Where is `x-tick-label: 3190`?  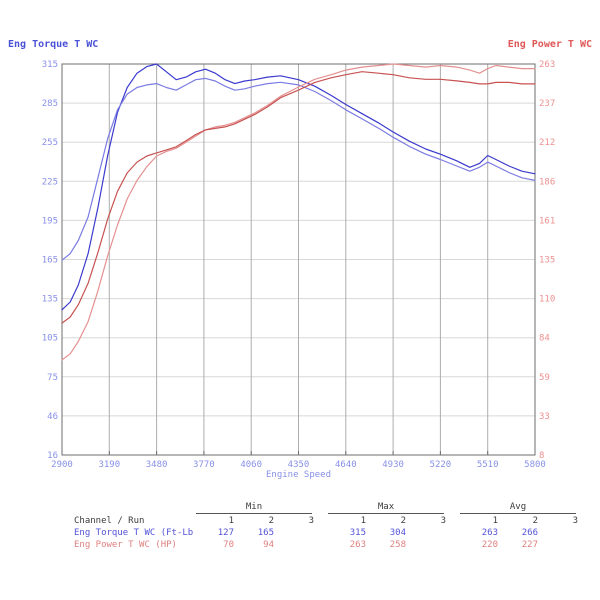 x-tick-label: 3190 is located at coordinates (109, 465).